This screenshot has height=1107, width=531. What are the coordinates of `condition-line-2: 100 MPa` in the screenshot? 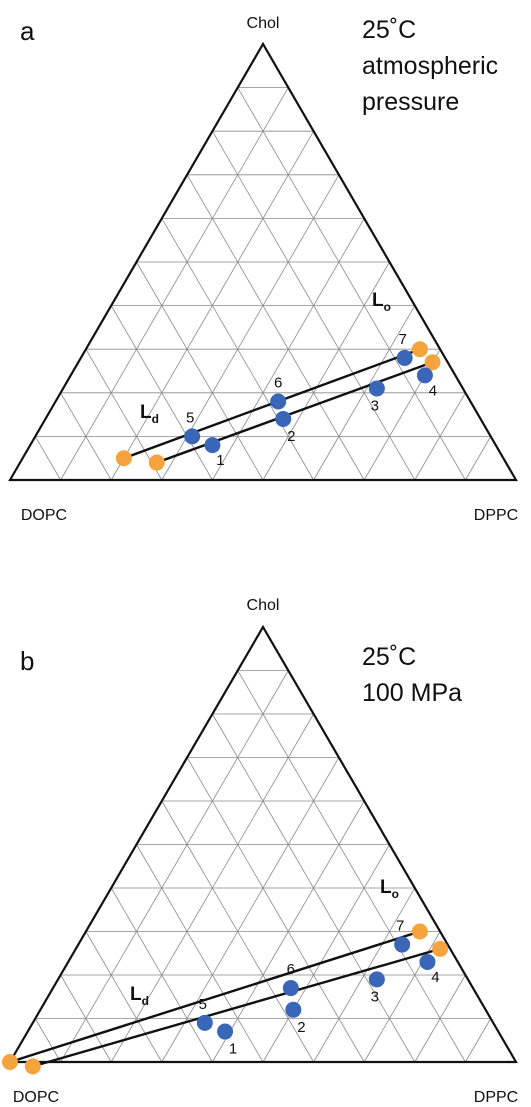 It's located at (412, 693).